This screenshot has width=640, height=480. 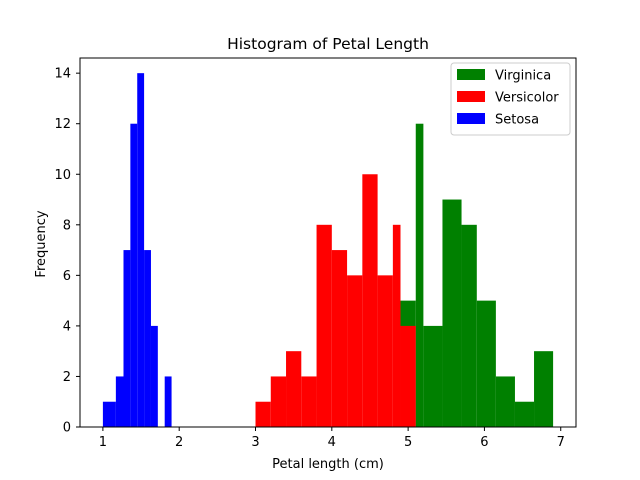 What do you see at coordinates (517, 120) in the screenshot?
I see `legend-label-setosa: Setosa` at bounding box center [517, 120].